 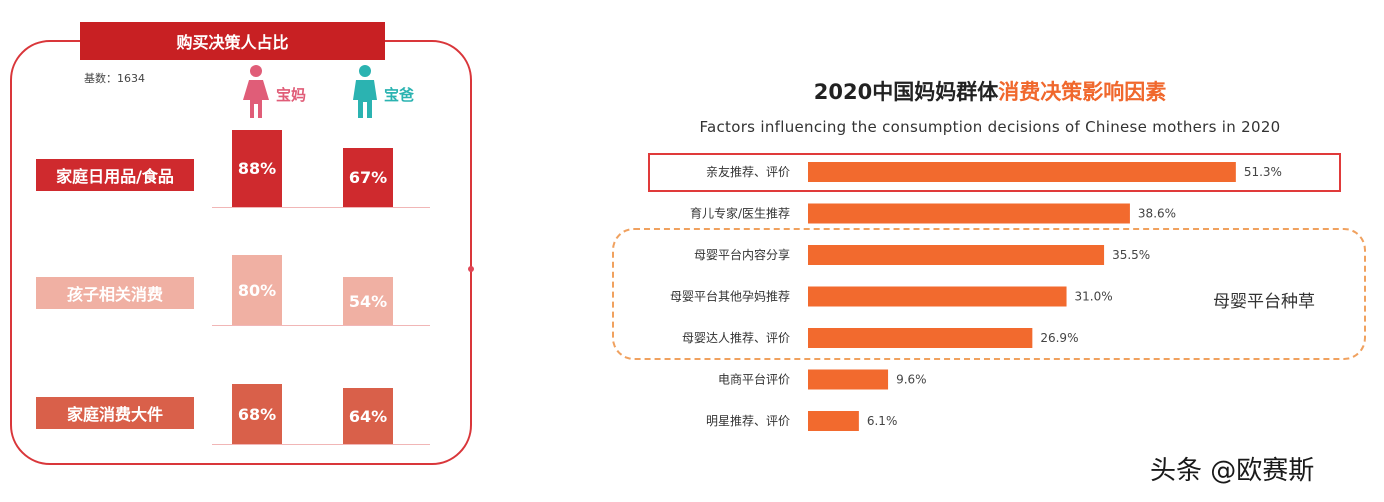 I want to click on bar-mom-daily-goods: 88%, so click(x=257, y=168).